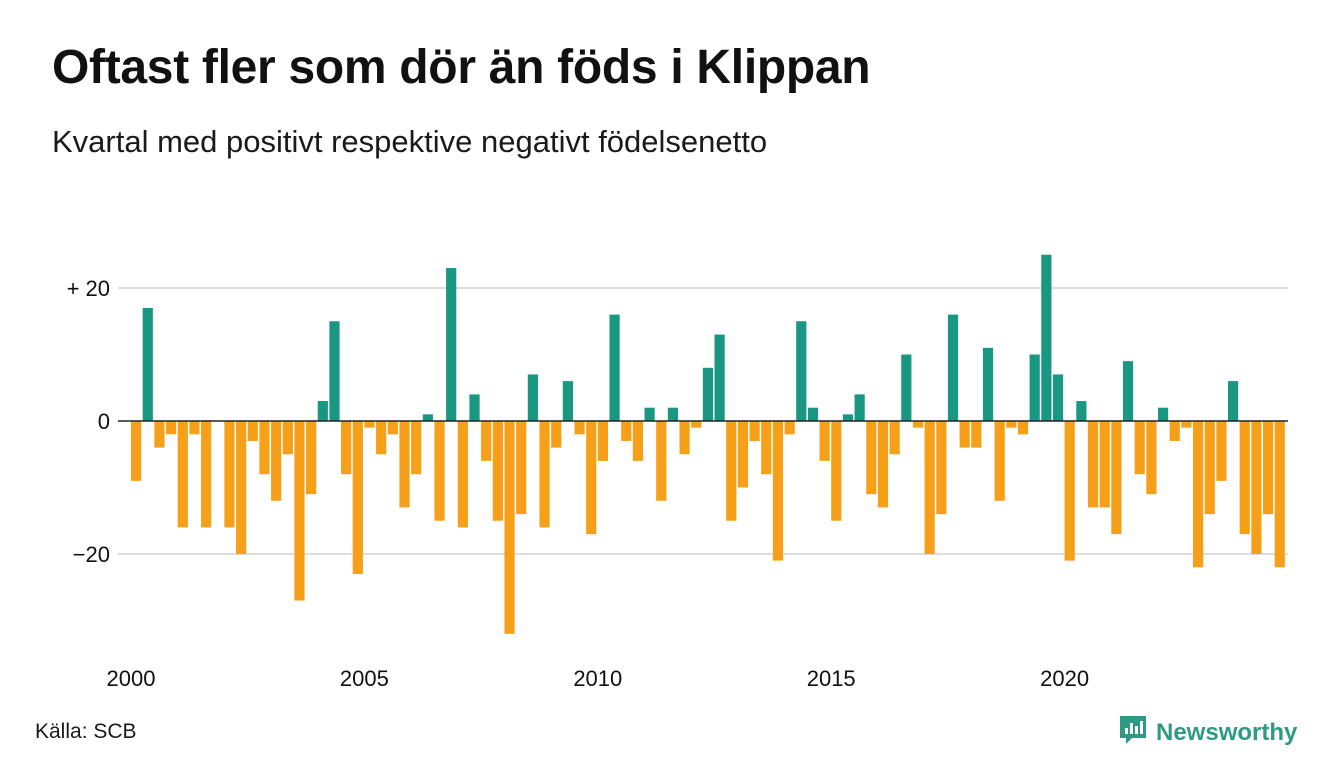 The width and height of the screenshot is (1340, 780). Describe the element at coordinates (831, 678) in the screenshot. I see `x-tick-label: 2015` at that location.